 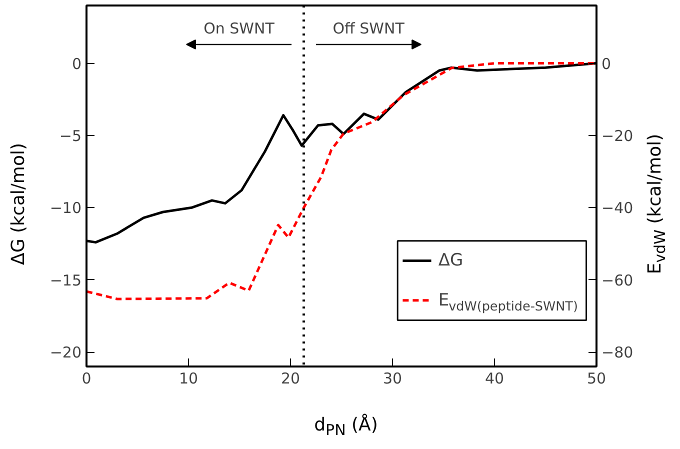 I want to click on y2-tick-label: 0, so click(x=607, y=63).